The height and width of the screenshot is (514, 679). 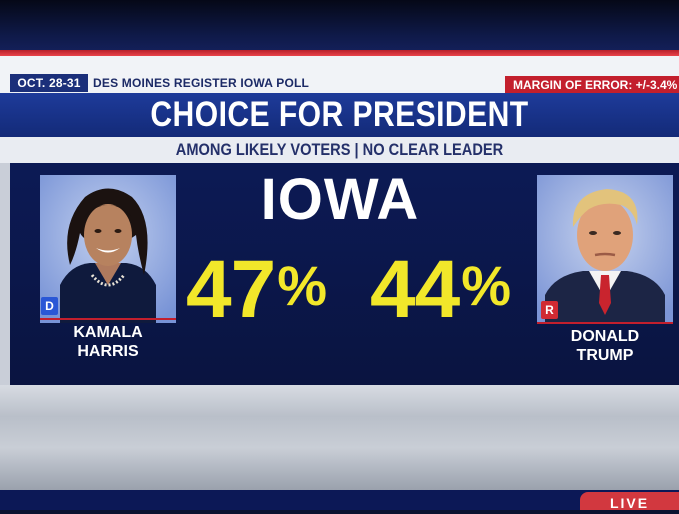 What do you see at coordinates (339, 53) in the screenshot?
I see `red-accent-stripe` at bounding box center [339, 53].